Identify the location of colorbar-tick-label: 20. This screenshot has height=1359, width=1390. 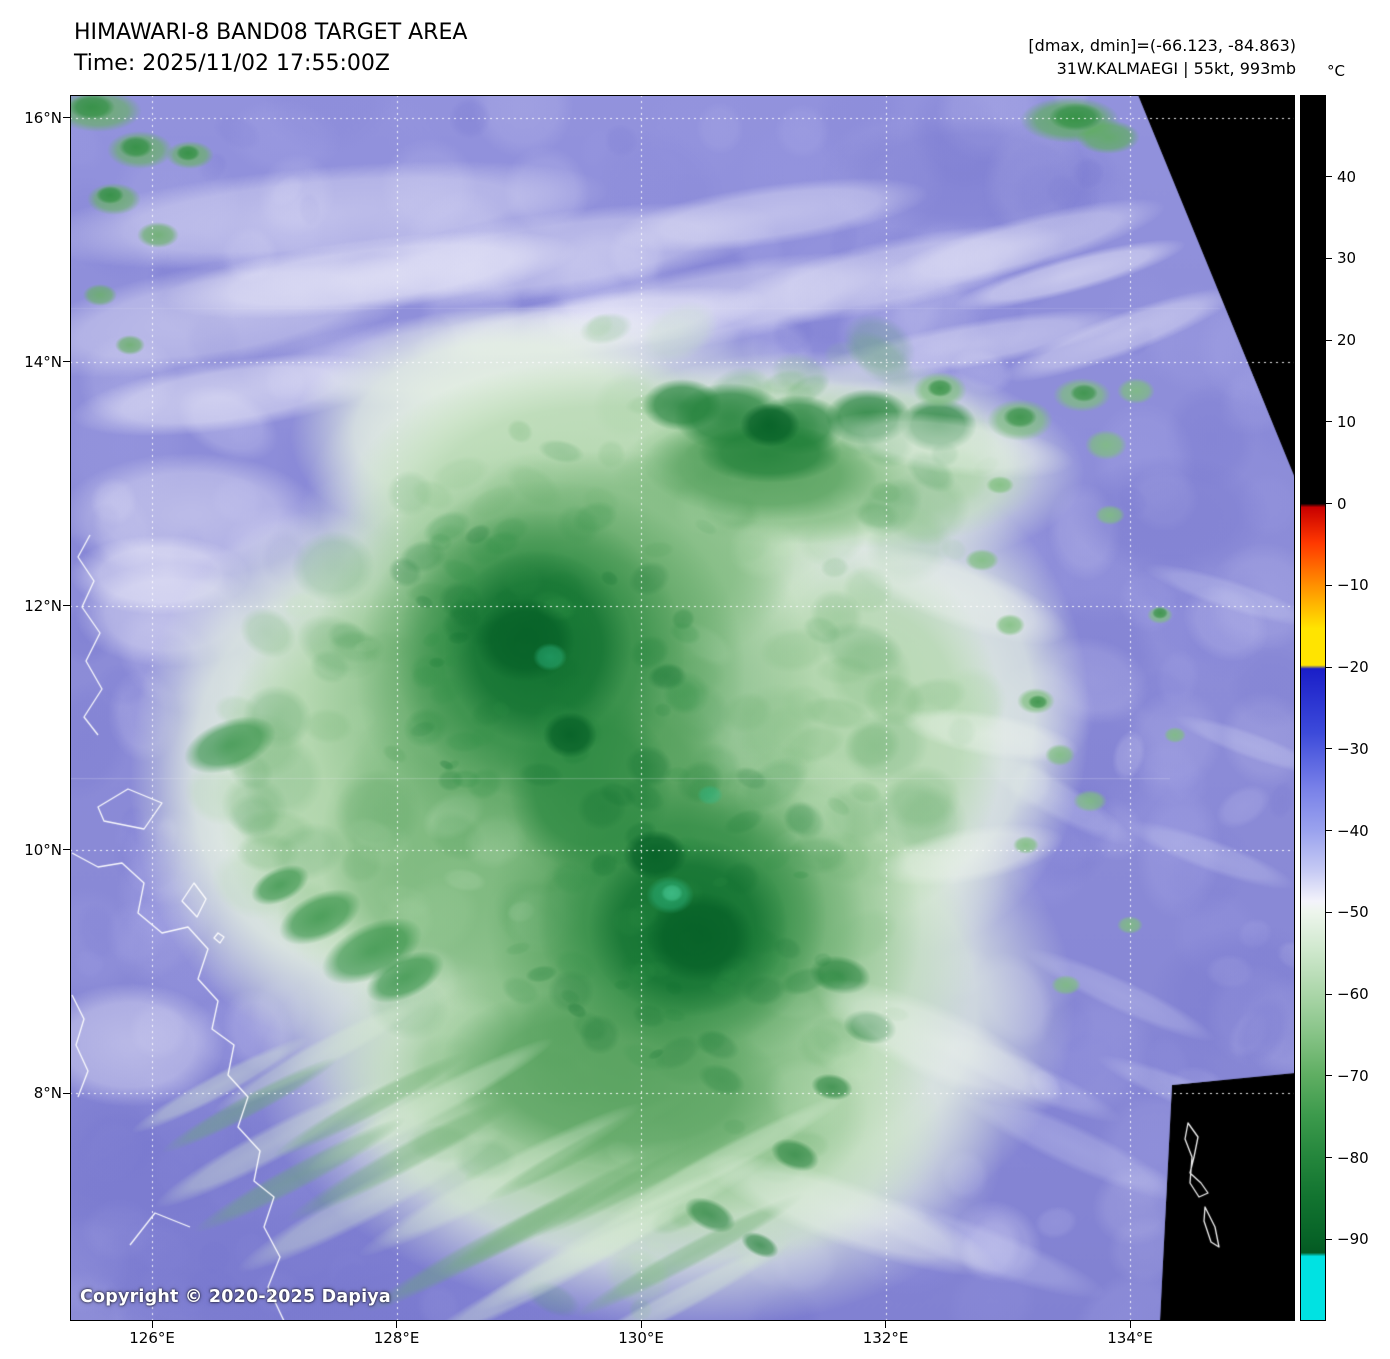
(1347, 340).